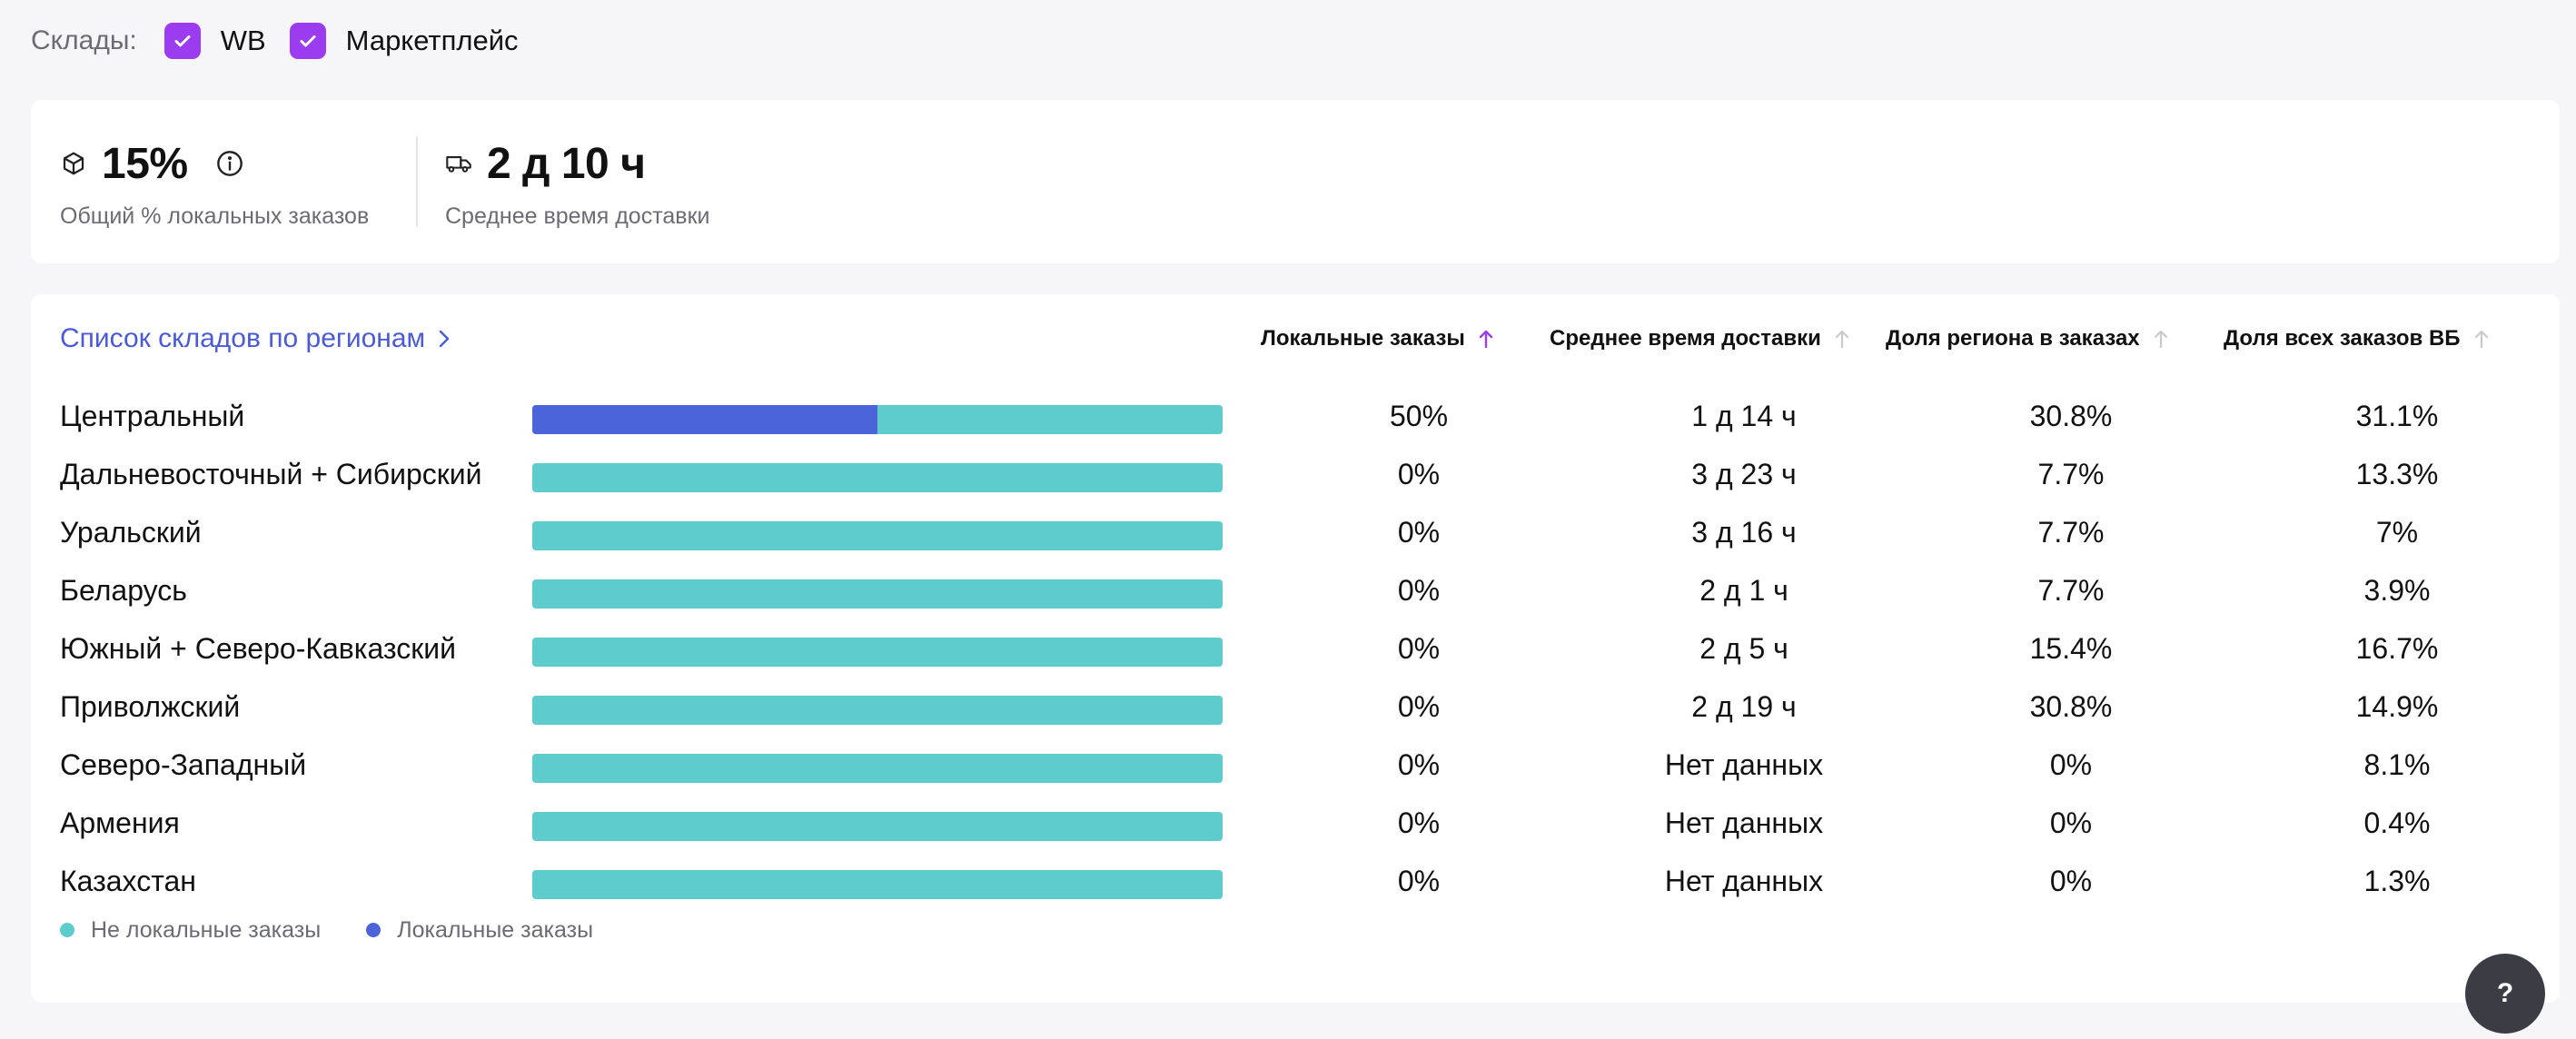  I want to click on cell-time: 3 д 16 ч, so click(1744, 532).